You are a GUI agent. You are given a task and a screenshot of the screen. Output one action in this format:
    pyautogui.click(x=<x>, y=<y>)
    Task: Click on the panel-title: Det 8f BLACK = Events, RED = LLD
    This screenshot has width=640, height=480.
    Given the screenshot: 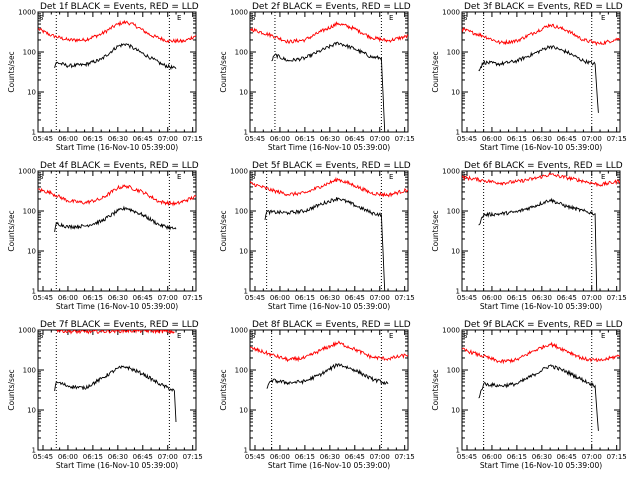 What is the action you would take?
    pyautogui.click(x=331, y=325)
    